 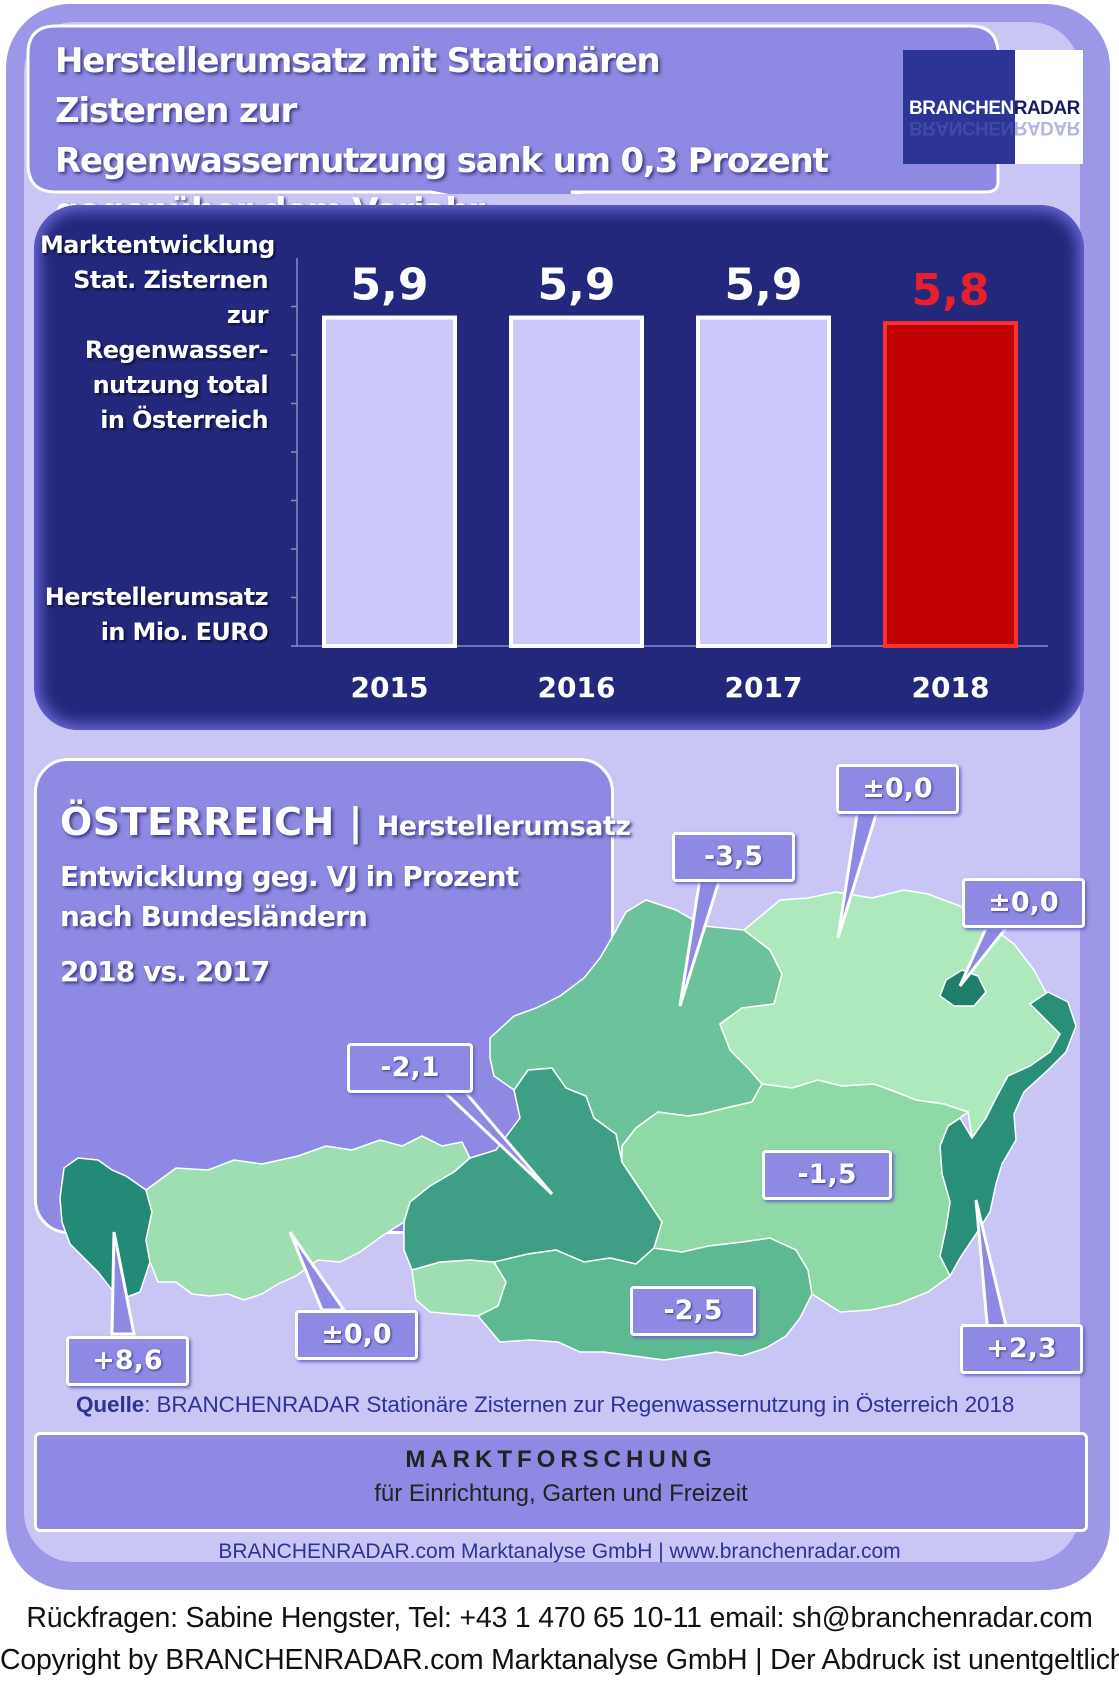 I want to click on y-axis-ticks, so click(x=294, y=476).